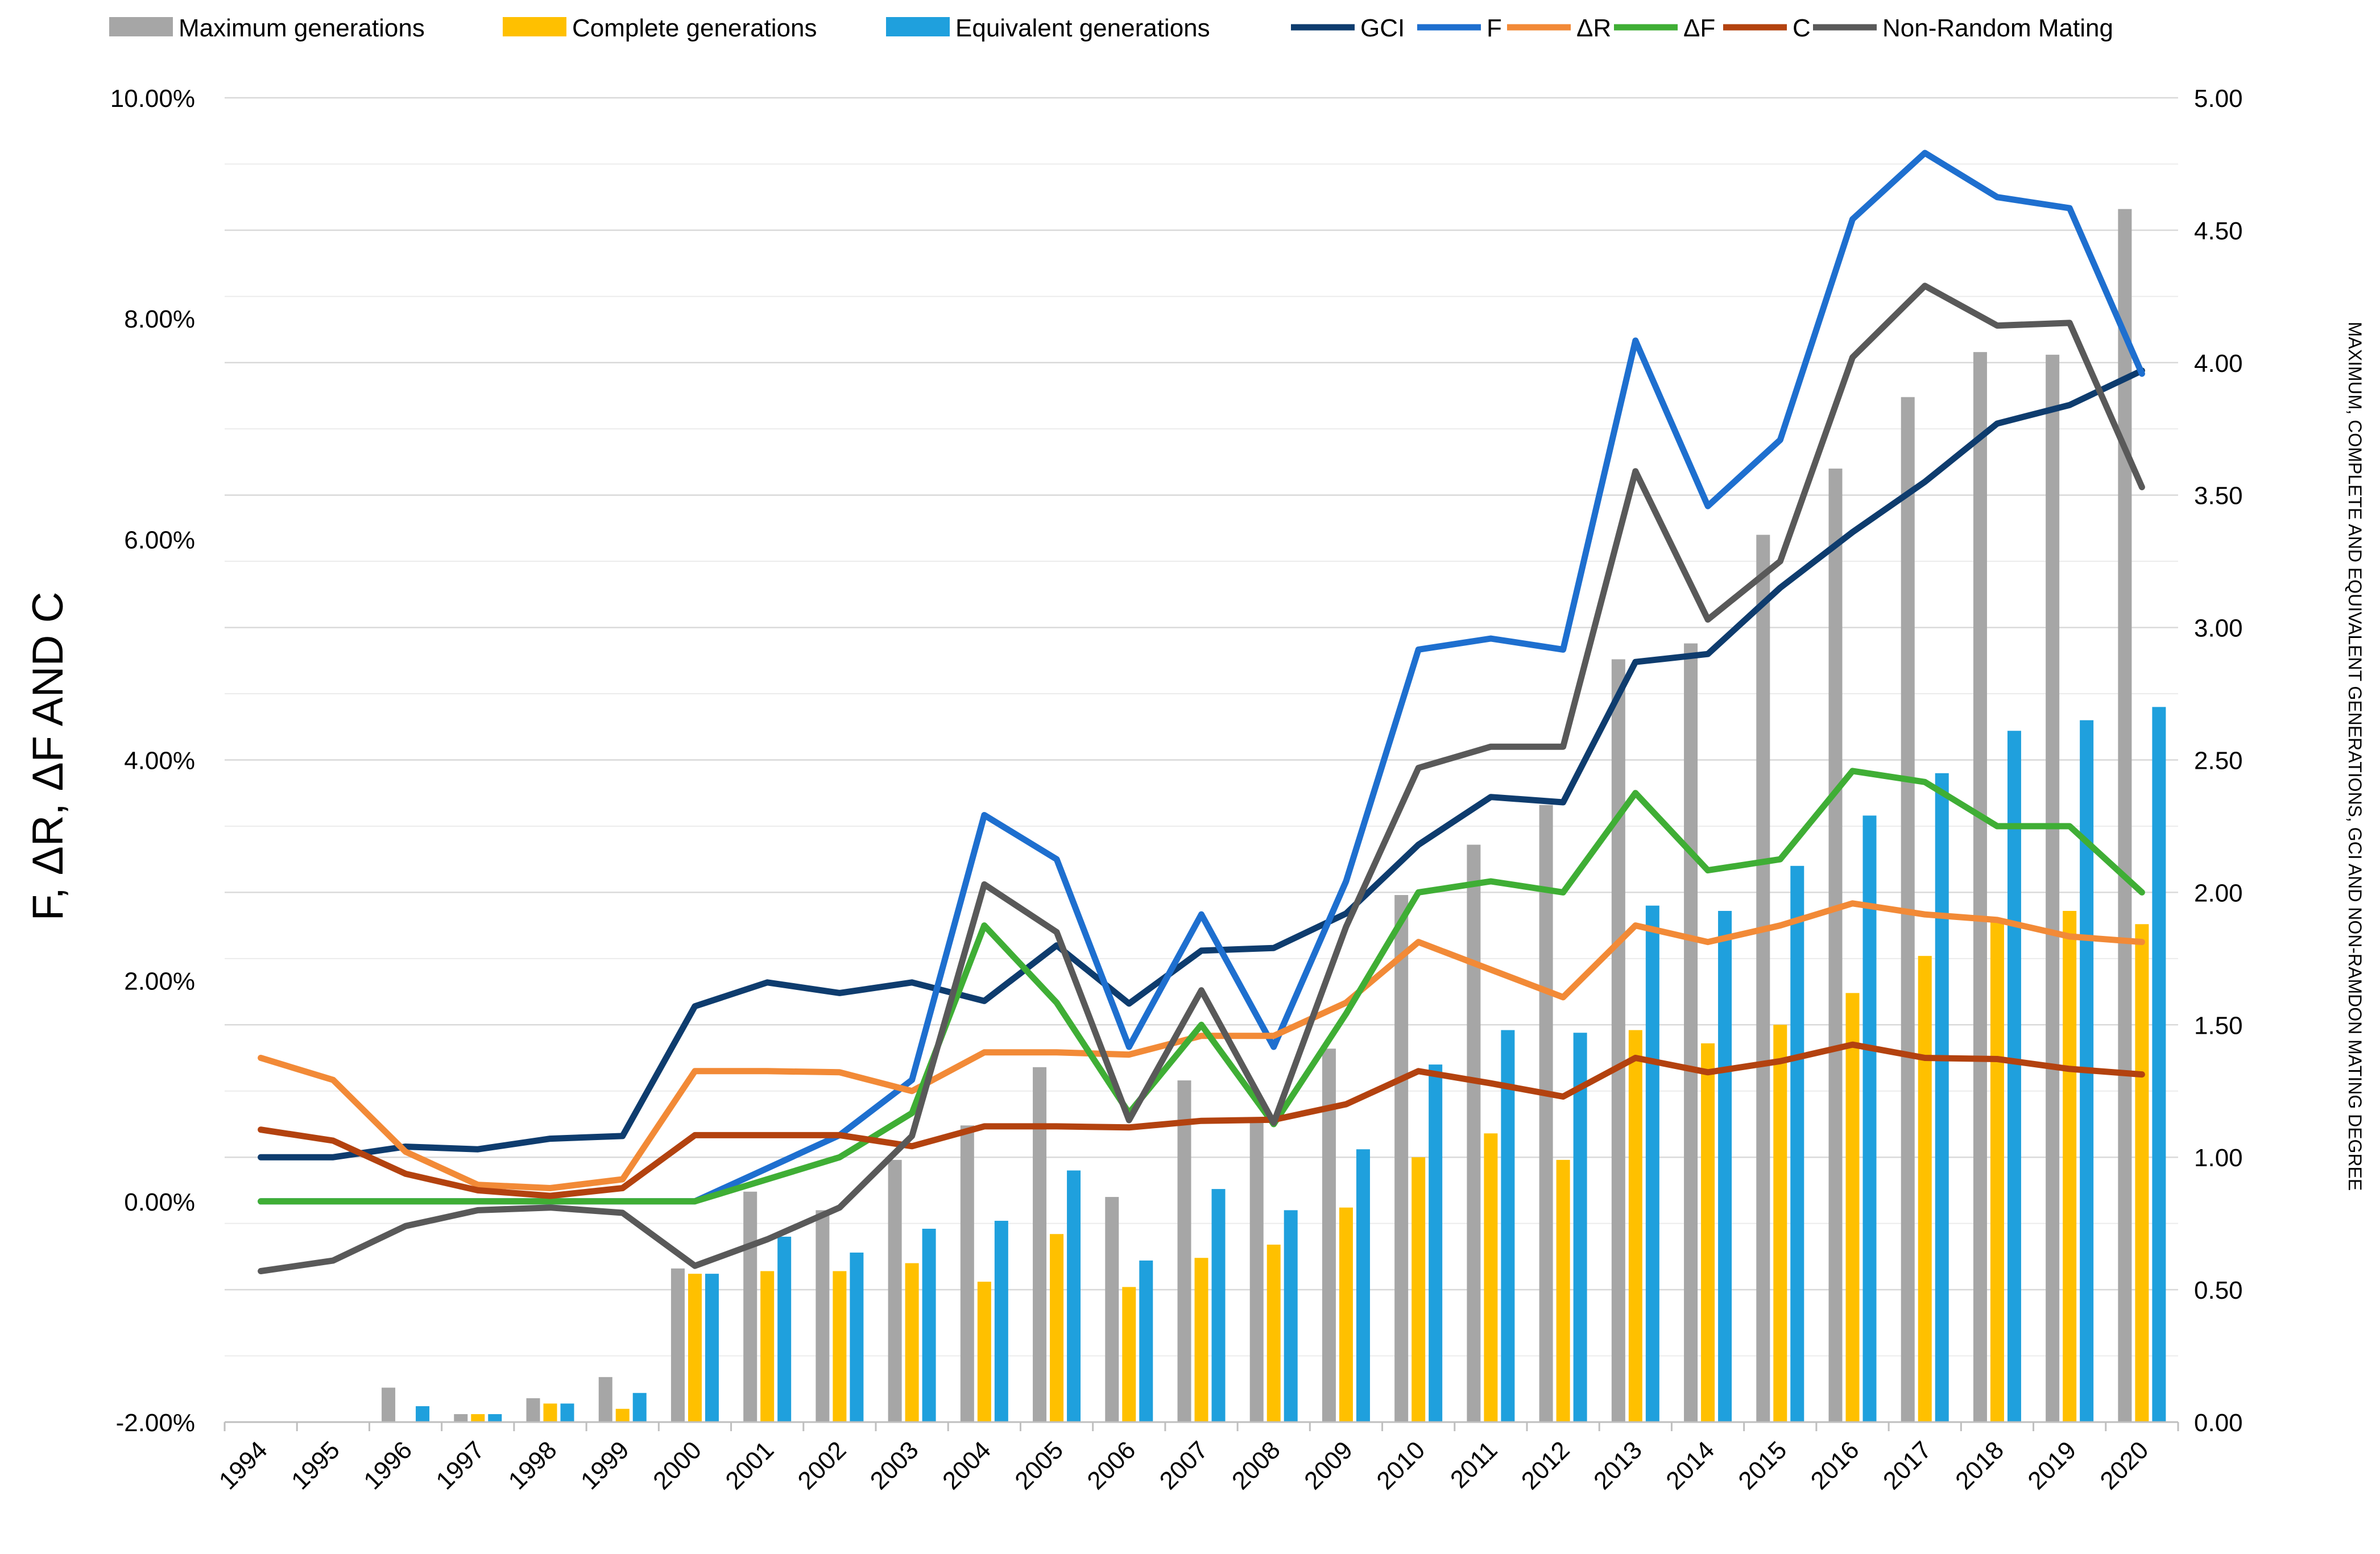  What do you see at coordinates (1256, 1465) in the screenshot?
I see `x-tick-label: 2008` at bounding box center [1256, 1465].